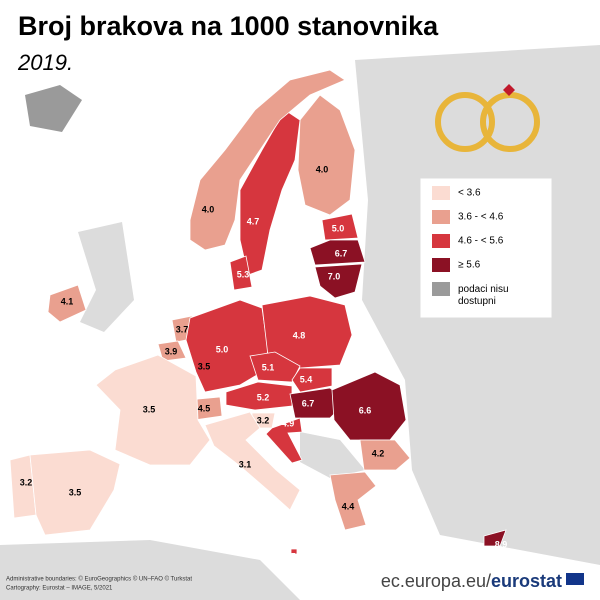  Describe the element at coordinates (477, 301) in the screenshot. I see `legend-line: dostupni` at that location.